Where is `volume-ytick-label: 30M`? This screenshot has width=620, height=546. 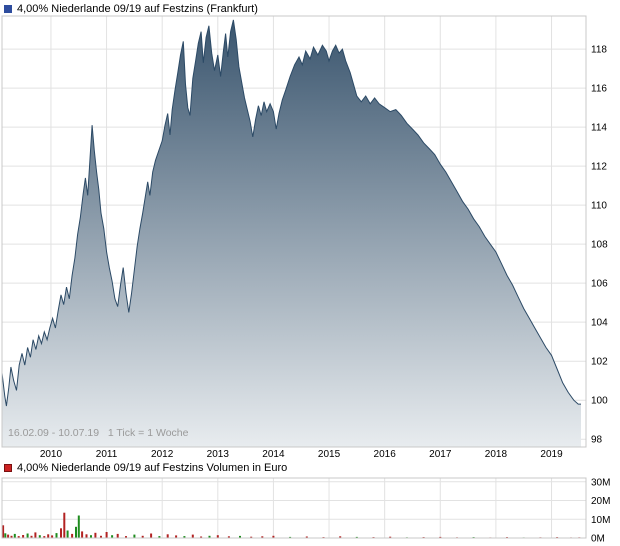 volume-ytick-label: 30M is located at coordinates (600, 482).